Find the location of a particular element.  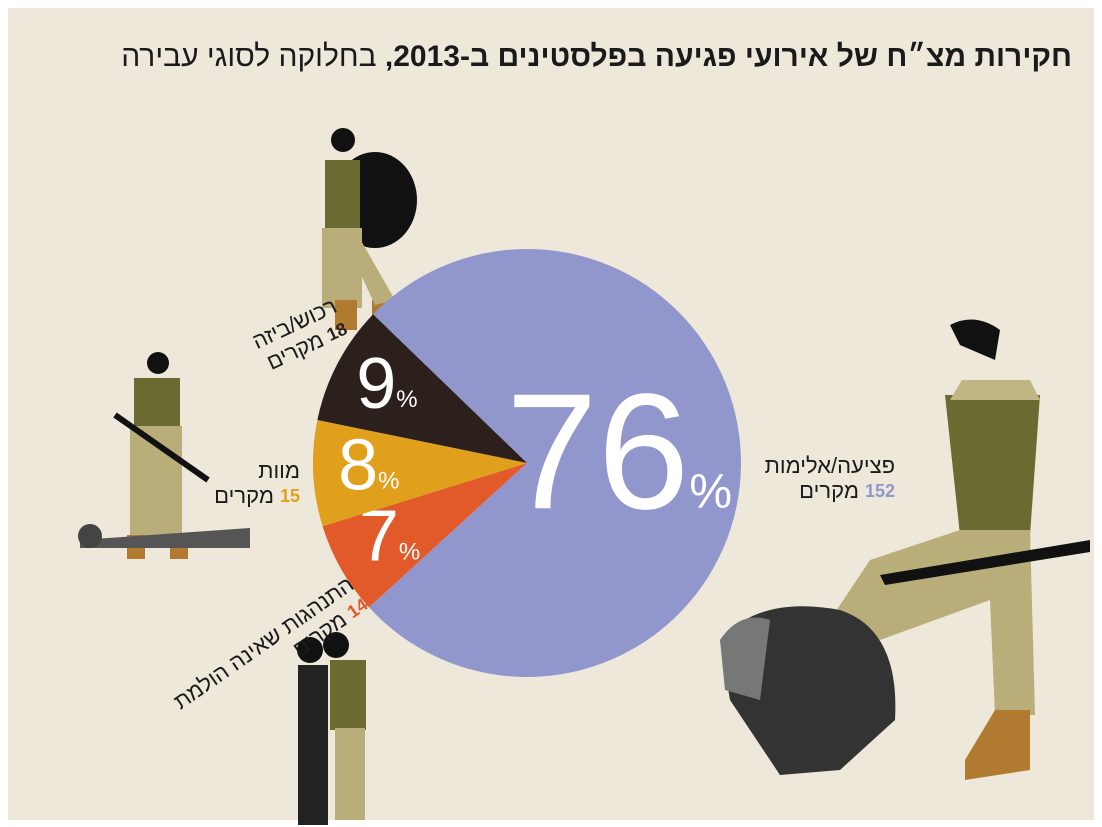

slice-label: מוות 15 מקרים is located at coordinates (257, 483).